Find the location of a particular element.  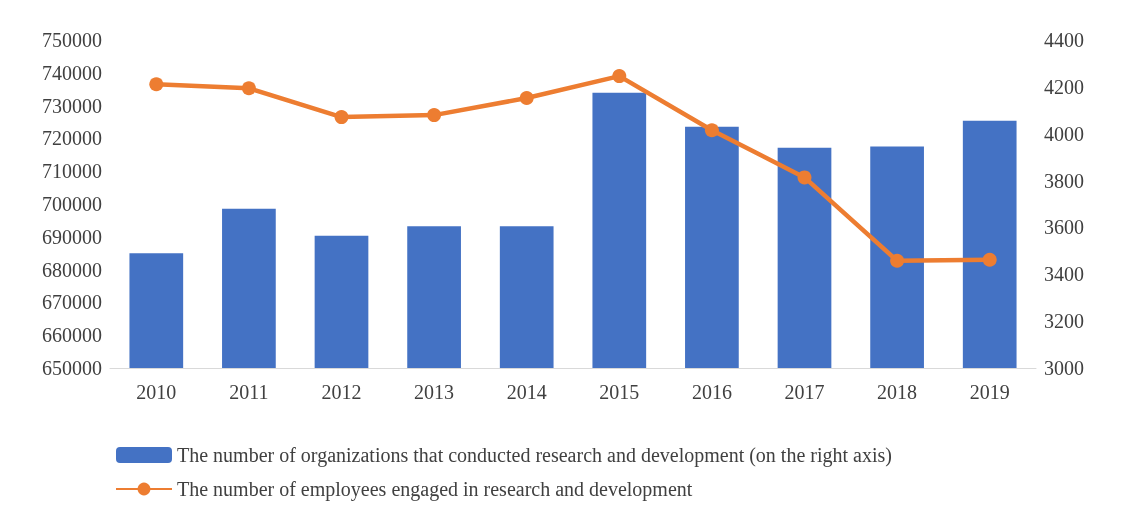

y-tick-label: 740000 is located at coordinates (72, 72).